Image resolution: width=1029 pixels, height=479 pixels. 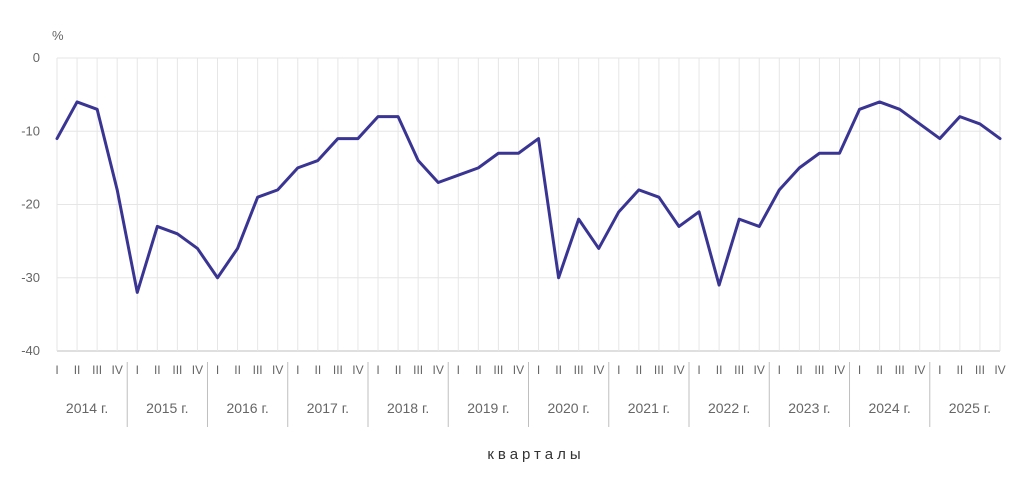 What do you see at coordinates (535, 454) in the screenshot?
I see `x-axis-title: кварталы` at bounding box center [535, 454].